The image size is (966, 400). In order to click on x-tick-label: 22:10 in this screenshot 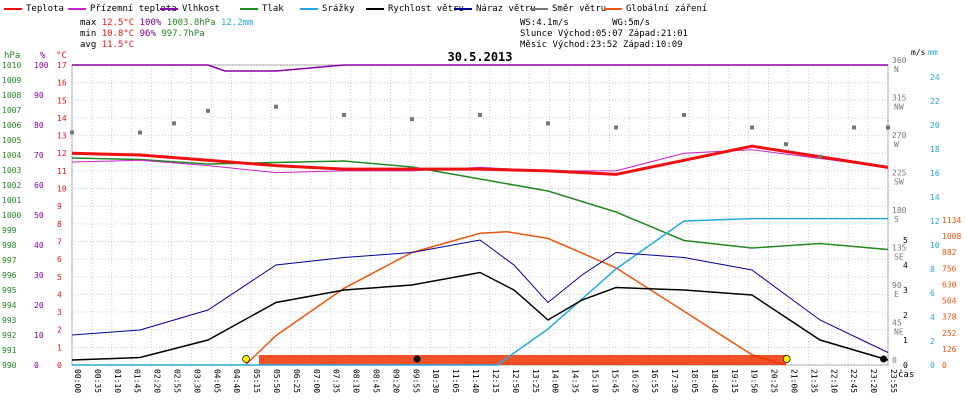, I will do `click(833, 381)`.